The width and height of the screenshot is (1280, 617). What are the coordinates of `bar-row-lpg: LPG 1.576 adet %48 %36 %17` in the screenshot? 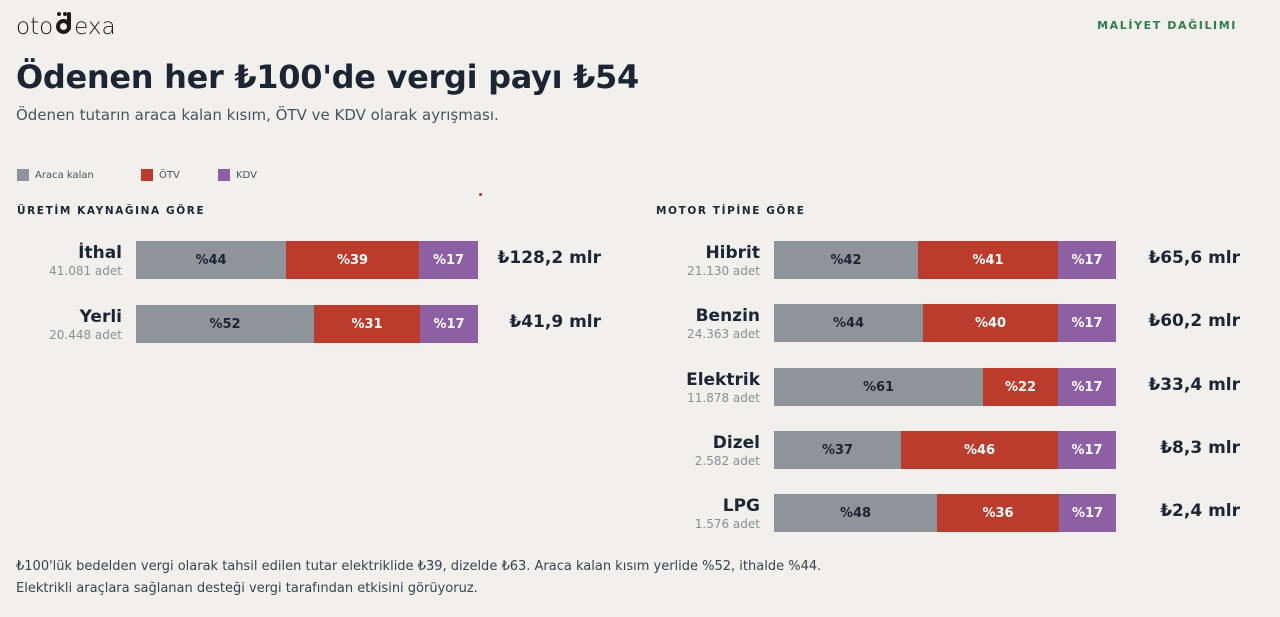 It's located at (905, 513).